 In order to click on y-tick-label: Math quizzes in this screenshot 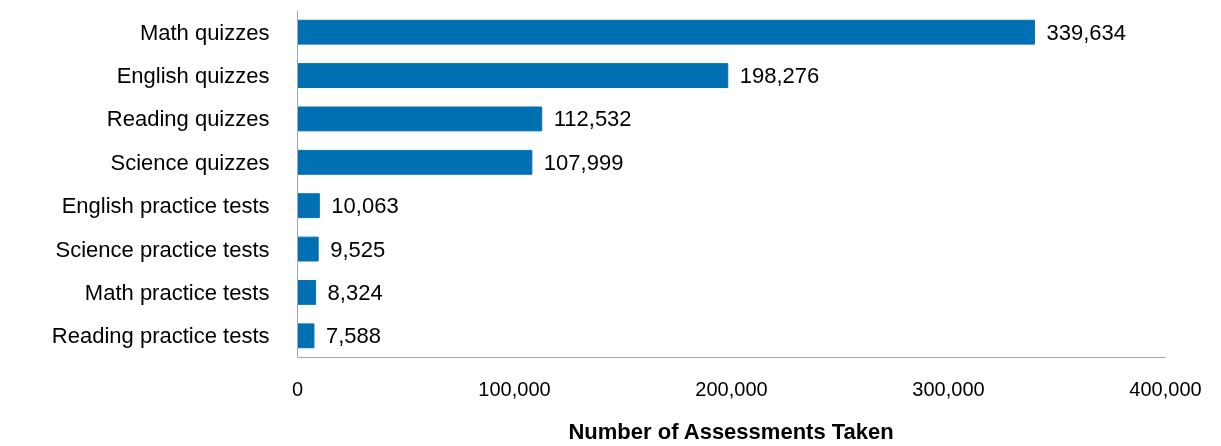, I will do `click(204, 32)`.